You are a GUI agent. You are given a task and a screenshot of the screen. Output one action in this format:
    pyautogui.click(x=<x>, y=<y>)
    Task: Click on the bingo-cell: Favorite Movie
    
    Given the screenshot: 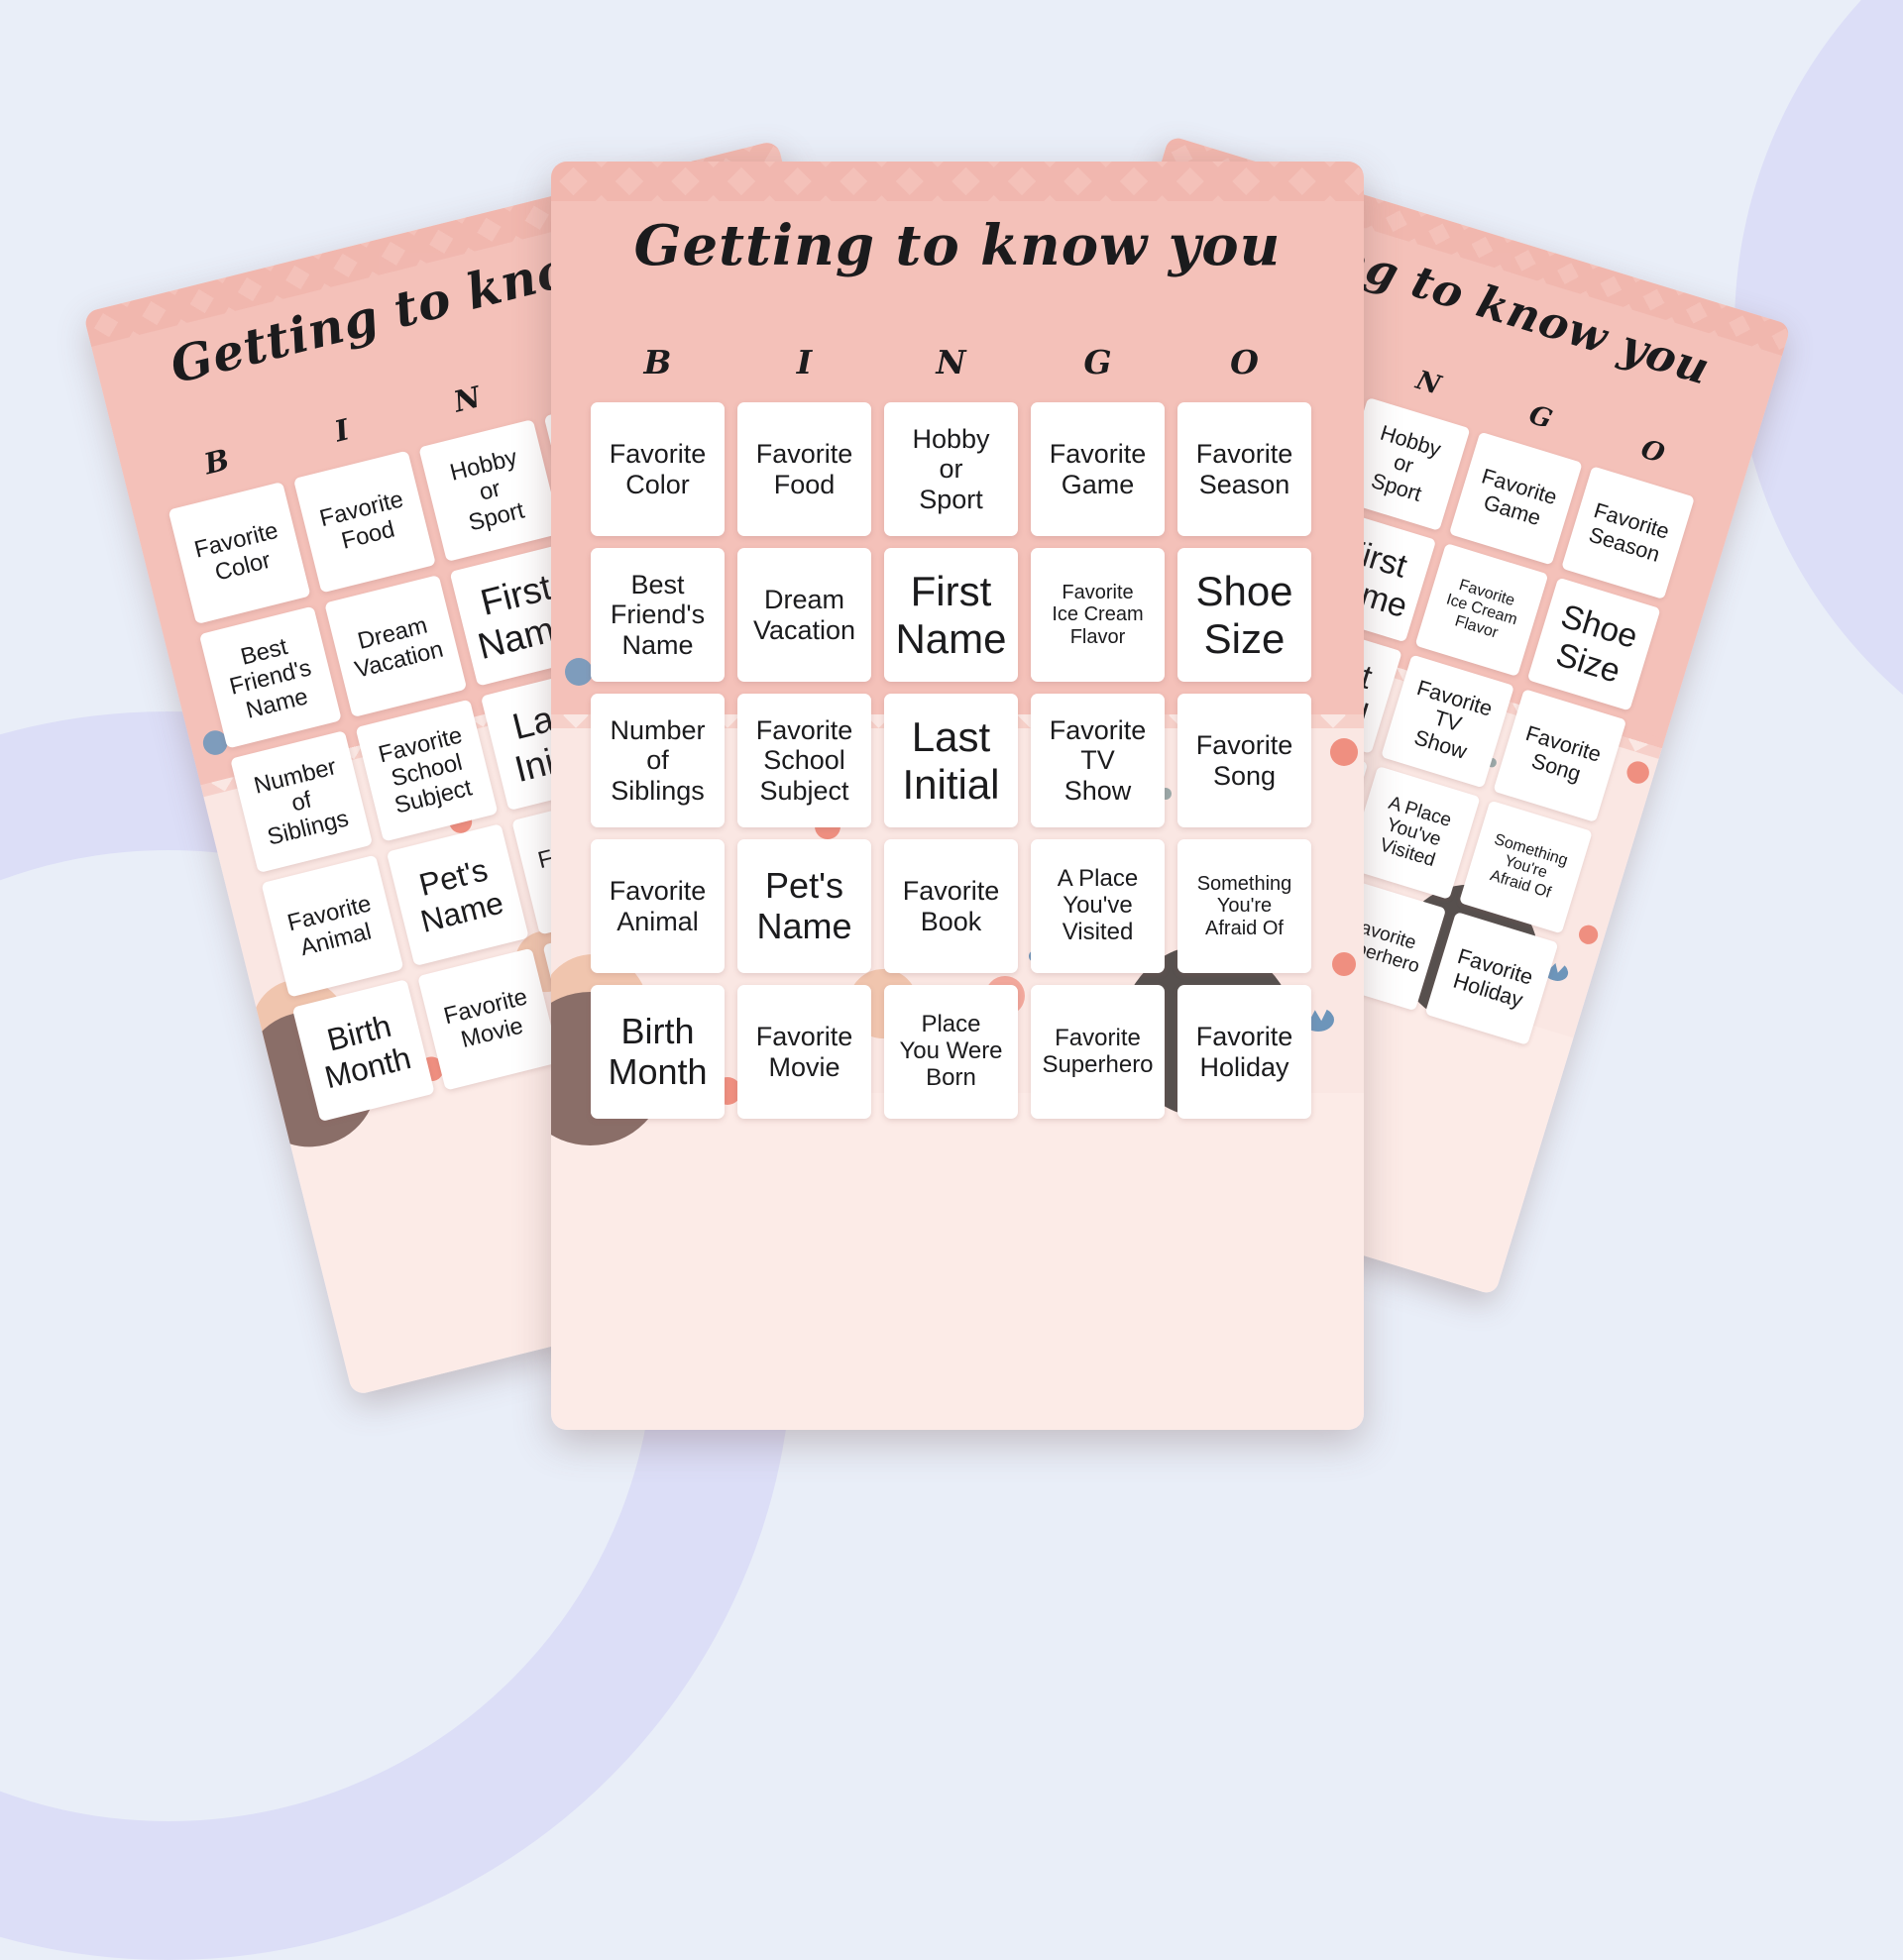 What is the action you would take?
    pyautogui.click(x=804, y=1052)
    